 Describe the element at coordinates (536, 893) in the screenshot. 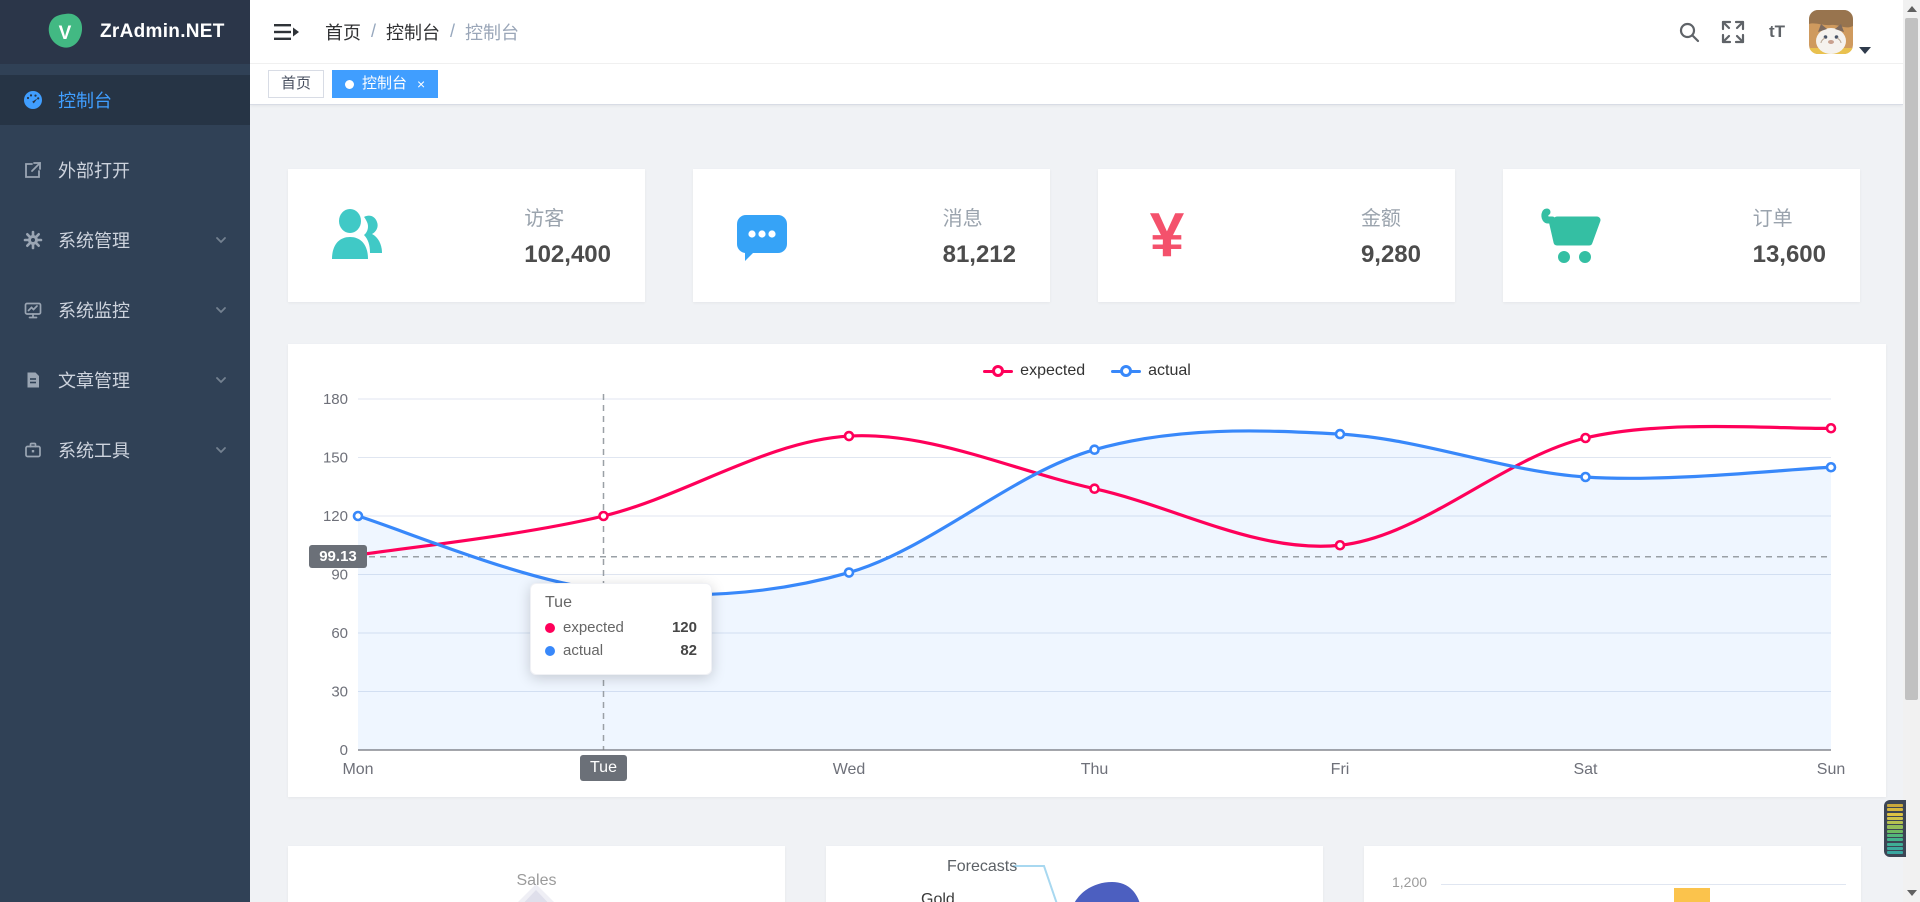

I see `radar-chart` at that location.